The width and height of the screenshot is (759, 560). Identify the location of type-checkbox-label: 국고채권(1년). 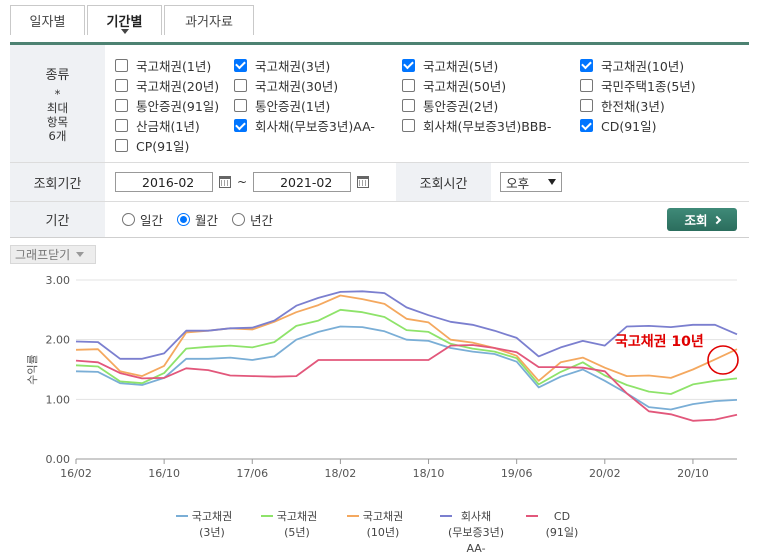
(174, 66).